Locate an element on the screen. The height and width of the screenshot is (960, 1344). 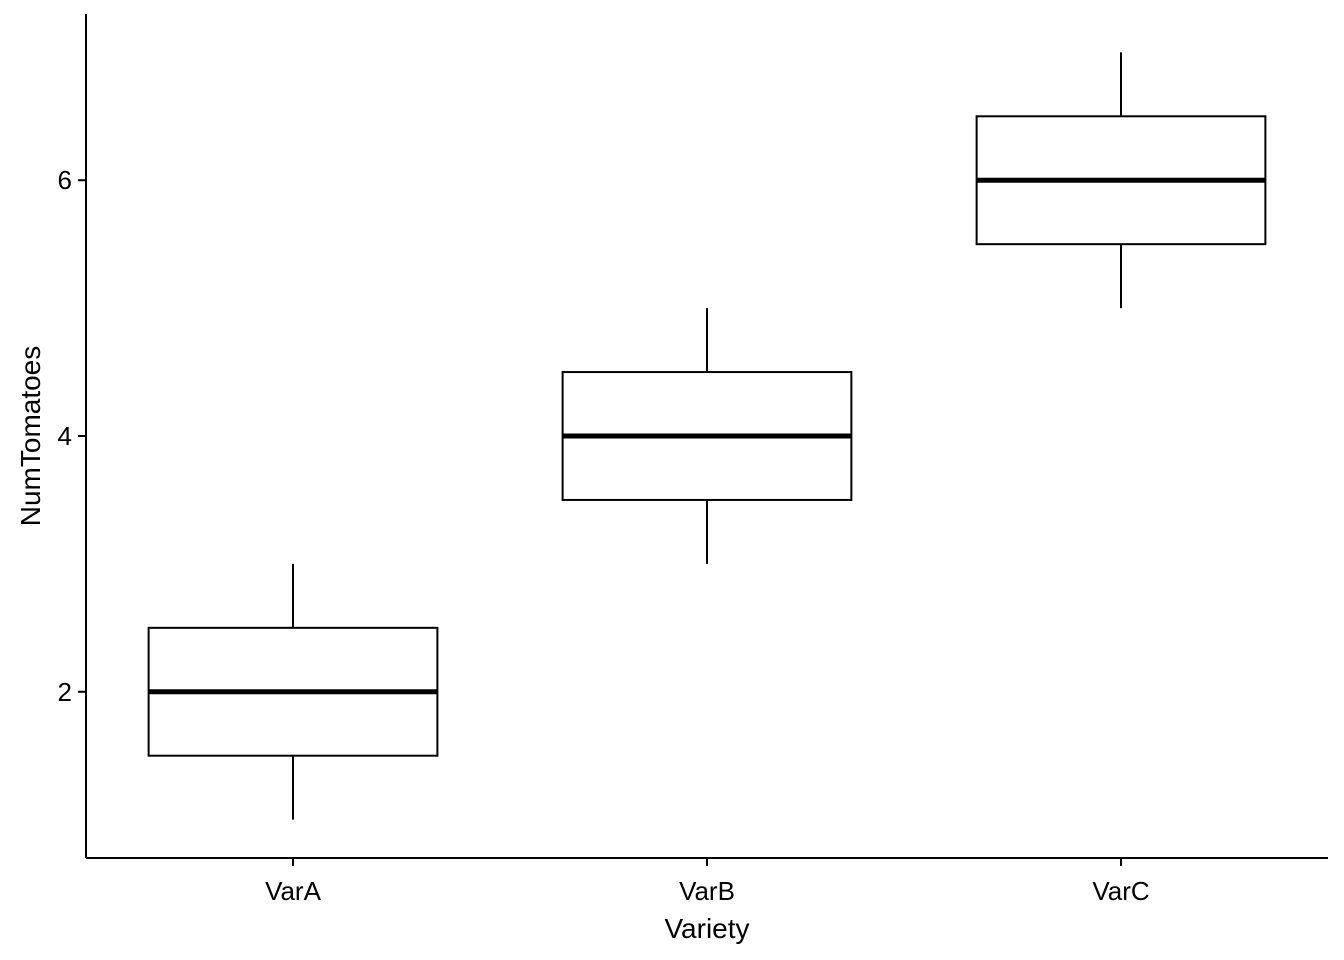
y-tick-label: 6 is located at coordinates (65, 180).